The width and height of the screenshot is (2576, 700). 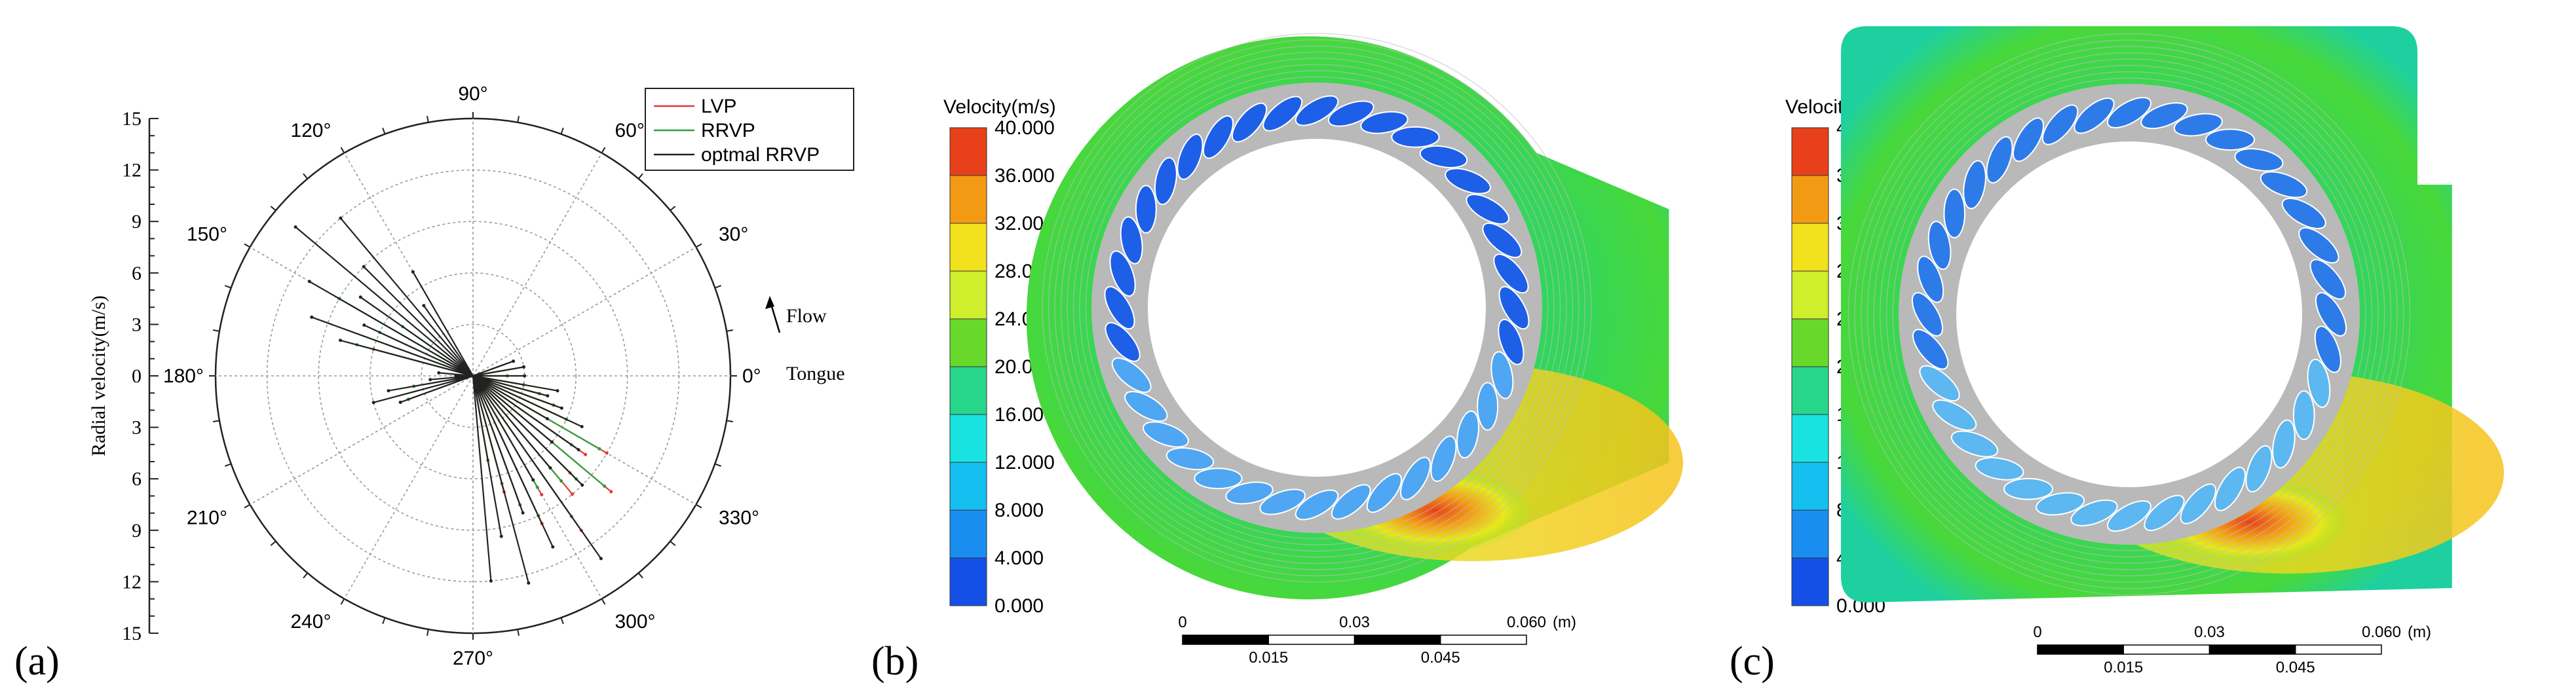 What do you see at coordinates (137, 324) in the screenshot?
I see `radial-tick-label: 3` at bounding box center [137, 324].